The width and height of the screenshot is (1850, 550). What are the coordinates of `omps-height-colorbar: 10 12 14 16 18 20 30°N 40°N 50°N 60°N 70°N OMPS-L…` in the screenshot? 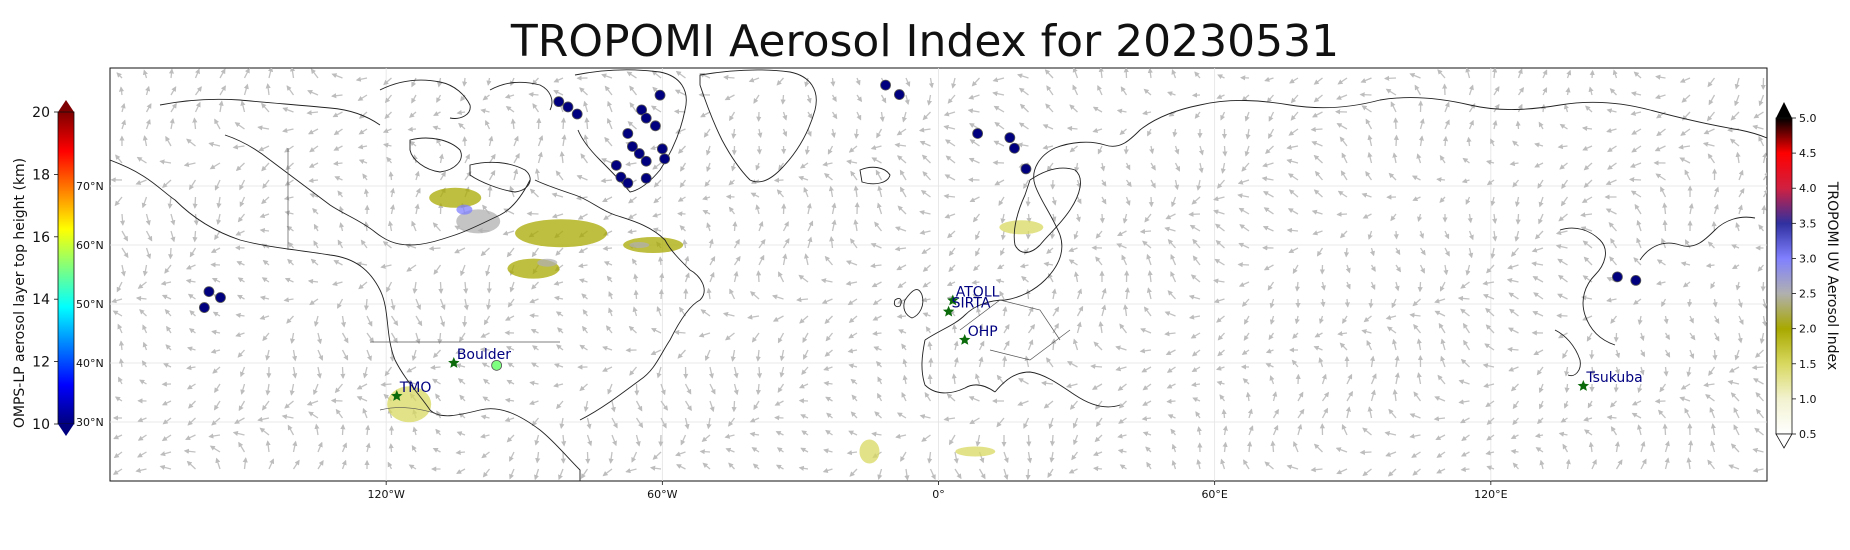 It's located at (58, 268).